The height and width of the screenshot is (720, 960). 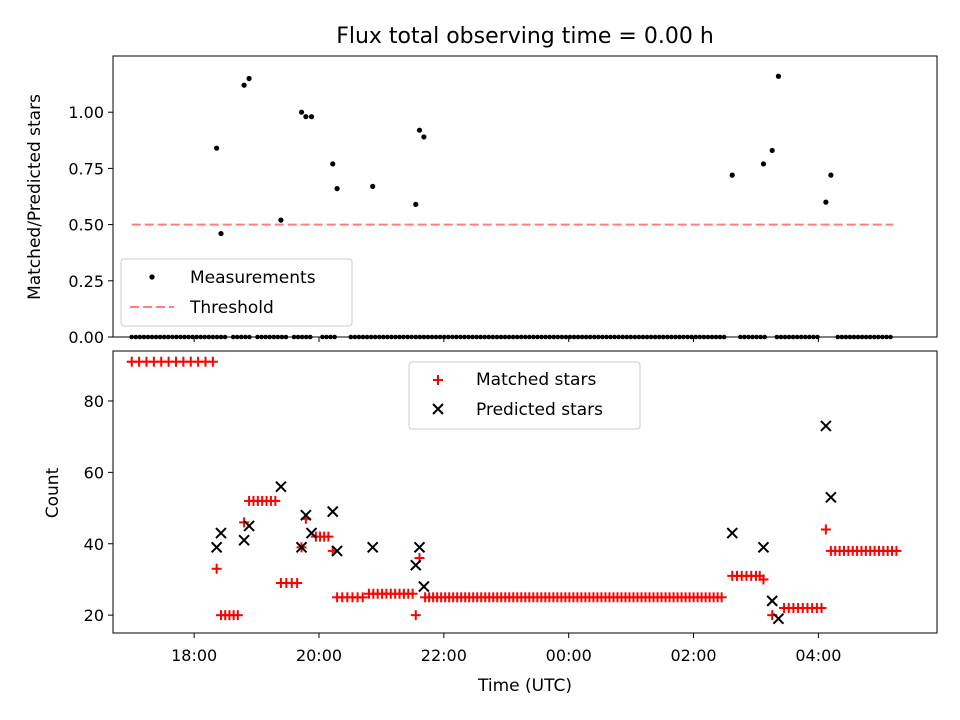 What do you see at coordinates (94, 472) in the screenshot?
I see `bottom-y-tick-label: 60` at bounding box center [94, 472].